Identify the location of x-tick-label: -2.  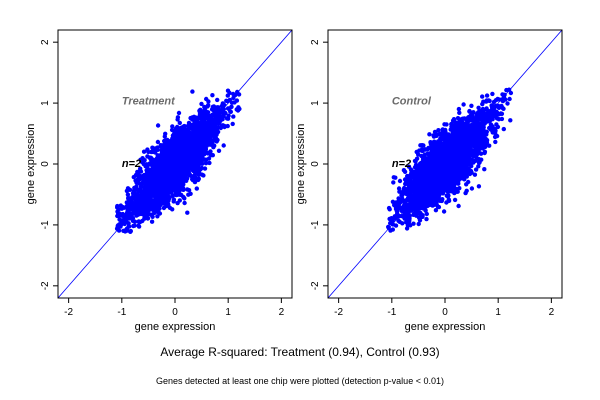
(68, 312).